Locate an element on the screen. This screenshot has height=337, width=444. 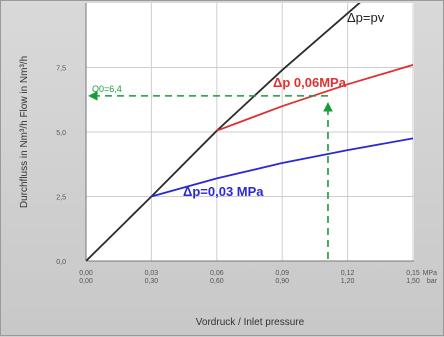
x-tick-label-mpa: 0,03 is located at coordinates (152, 273).